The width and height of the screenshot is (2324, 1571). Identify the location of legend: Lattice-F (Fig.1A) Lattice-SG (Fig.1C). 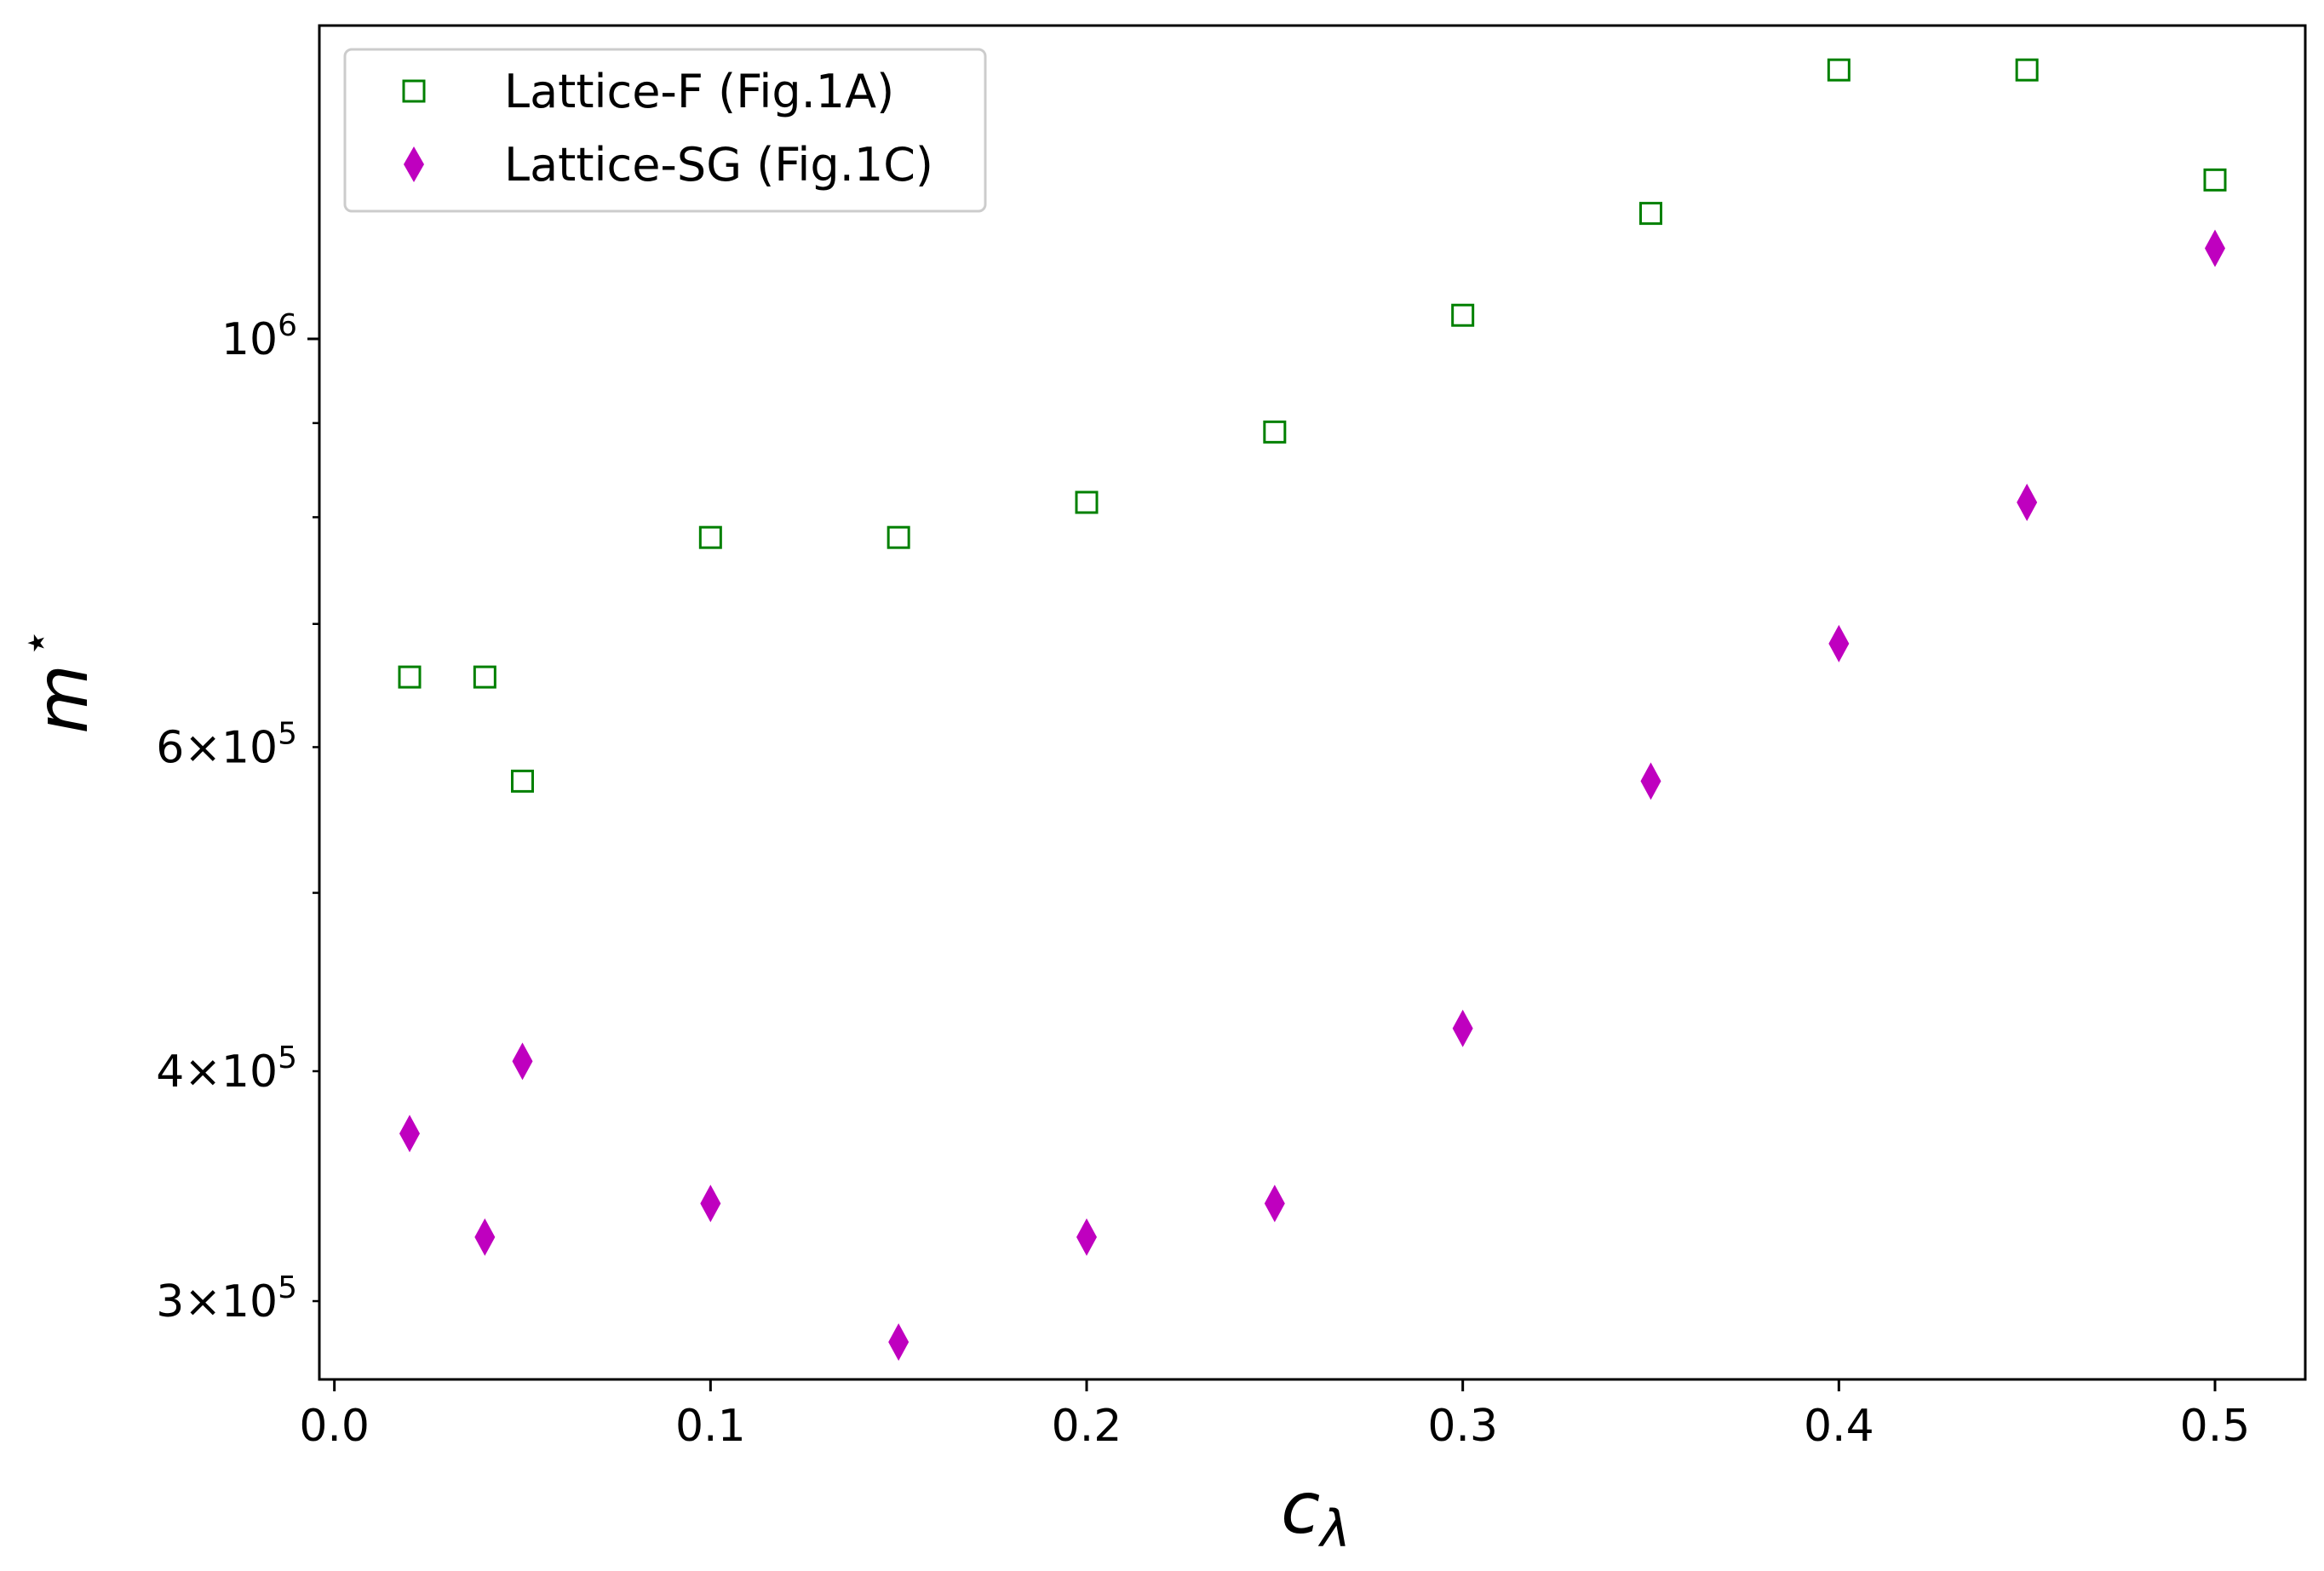
(665, 130).